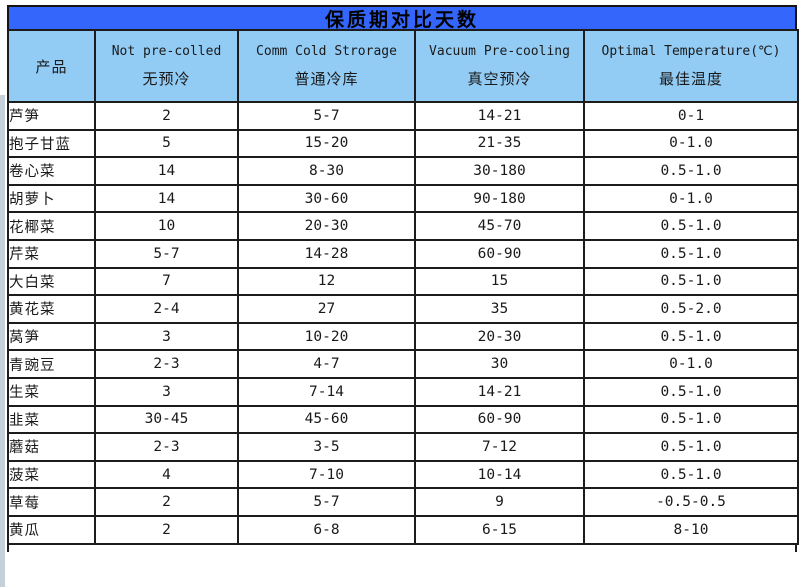 This screenshot has height=587, width=800. Describe the element at coordinates (326, 474) in the screenshot. I see `value-cell: 7-10` at that location.